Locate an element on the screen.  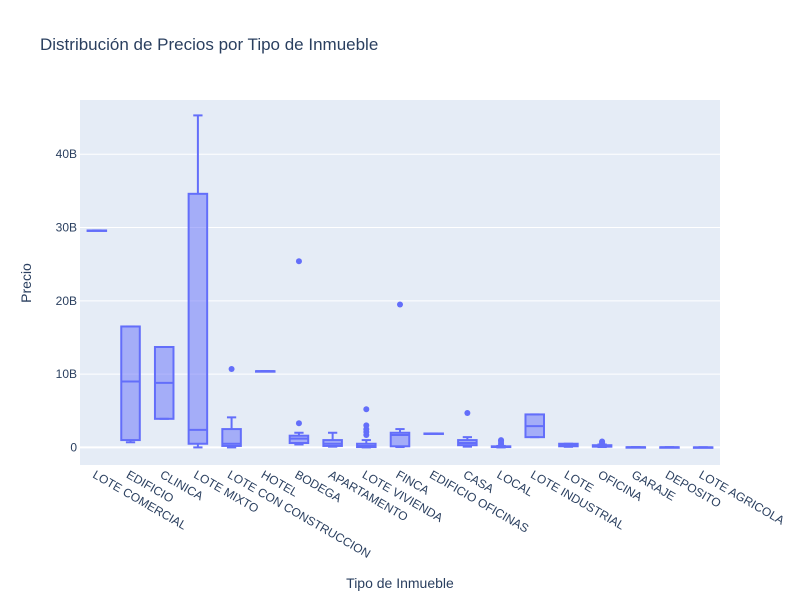
y-tick-label: 20B is located at coordinates (66, 301).